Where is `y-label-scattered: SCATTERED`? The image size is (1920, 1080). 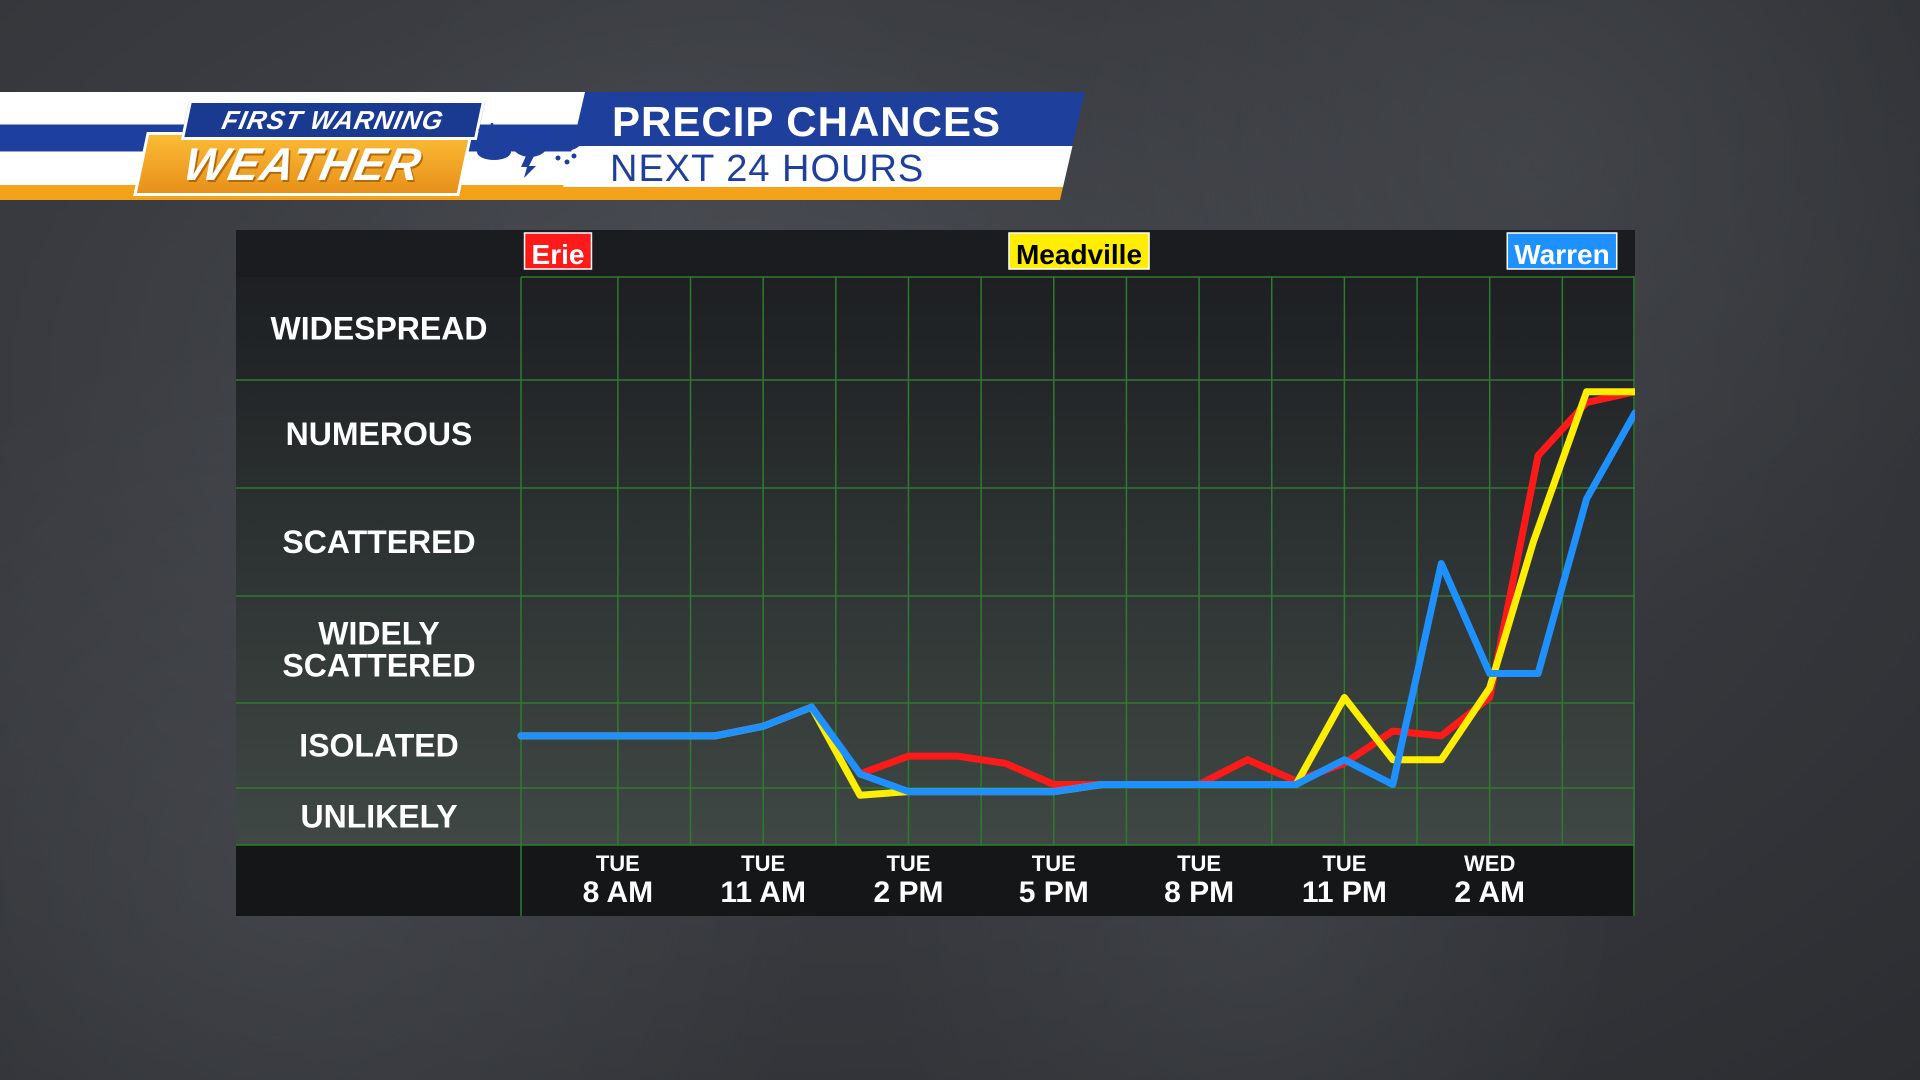
y-label-scattered: SCATTERED is located at coordinates (378, 542).